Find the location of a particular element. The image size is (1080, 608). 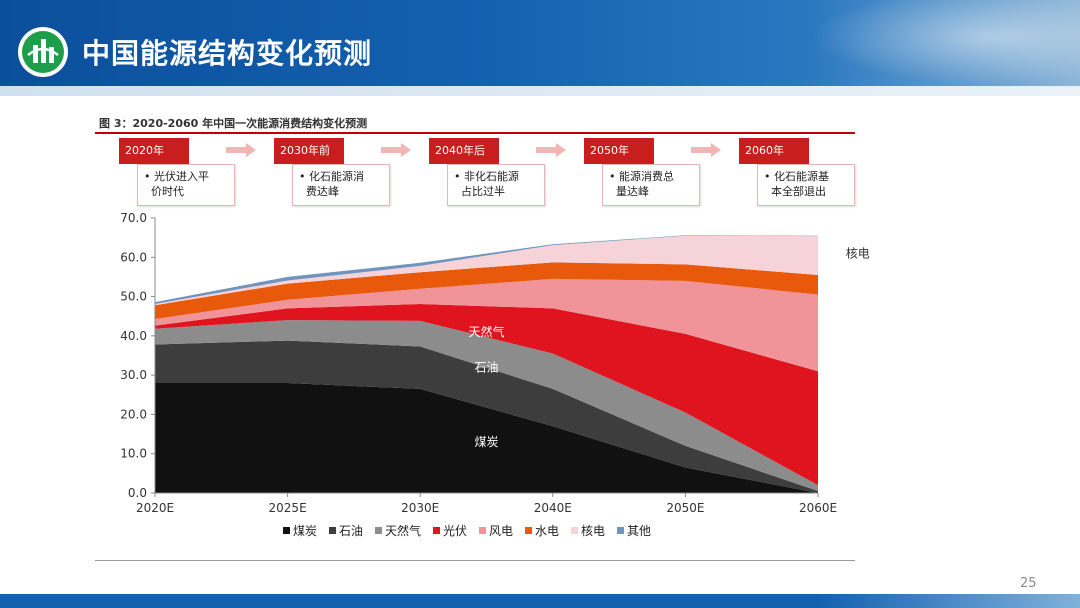

legend-label: 核电 is located at coordinates (593, 531).